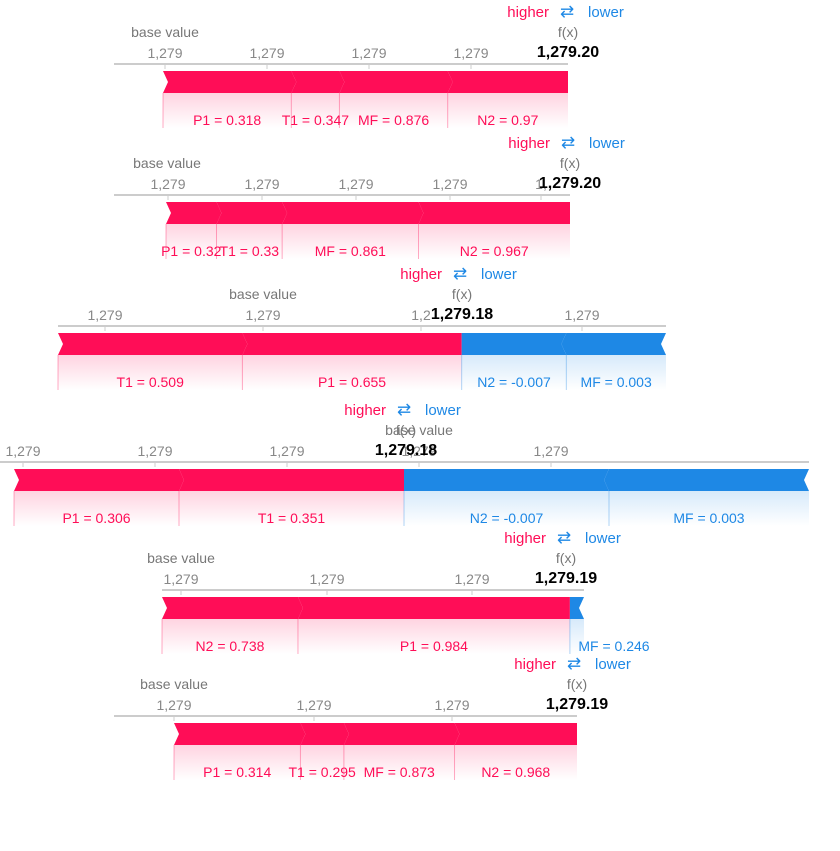 This screenshot has height=851, width=840. Describe the element at coordinates (507, 120) in the screenshot. I see `feature-label: N2 = 0.97` at that location.